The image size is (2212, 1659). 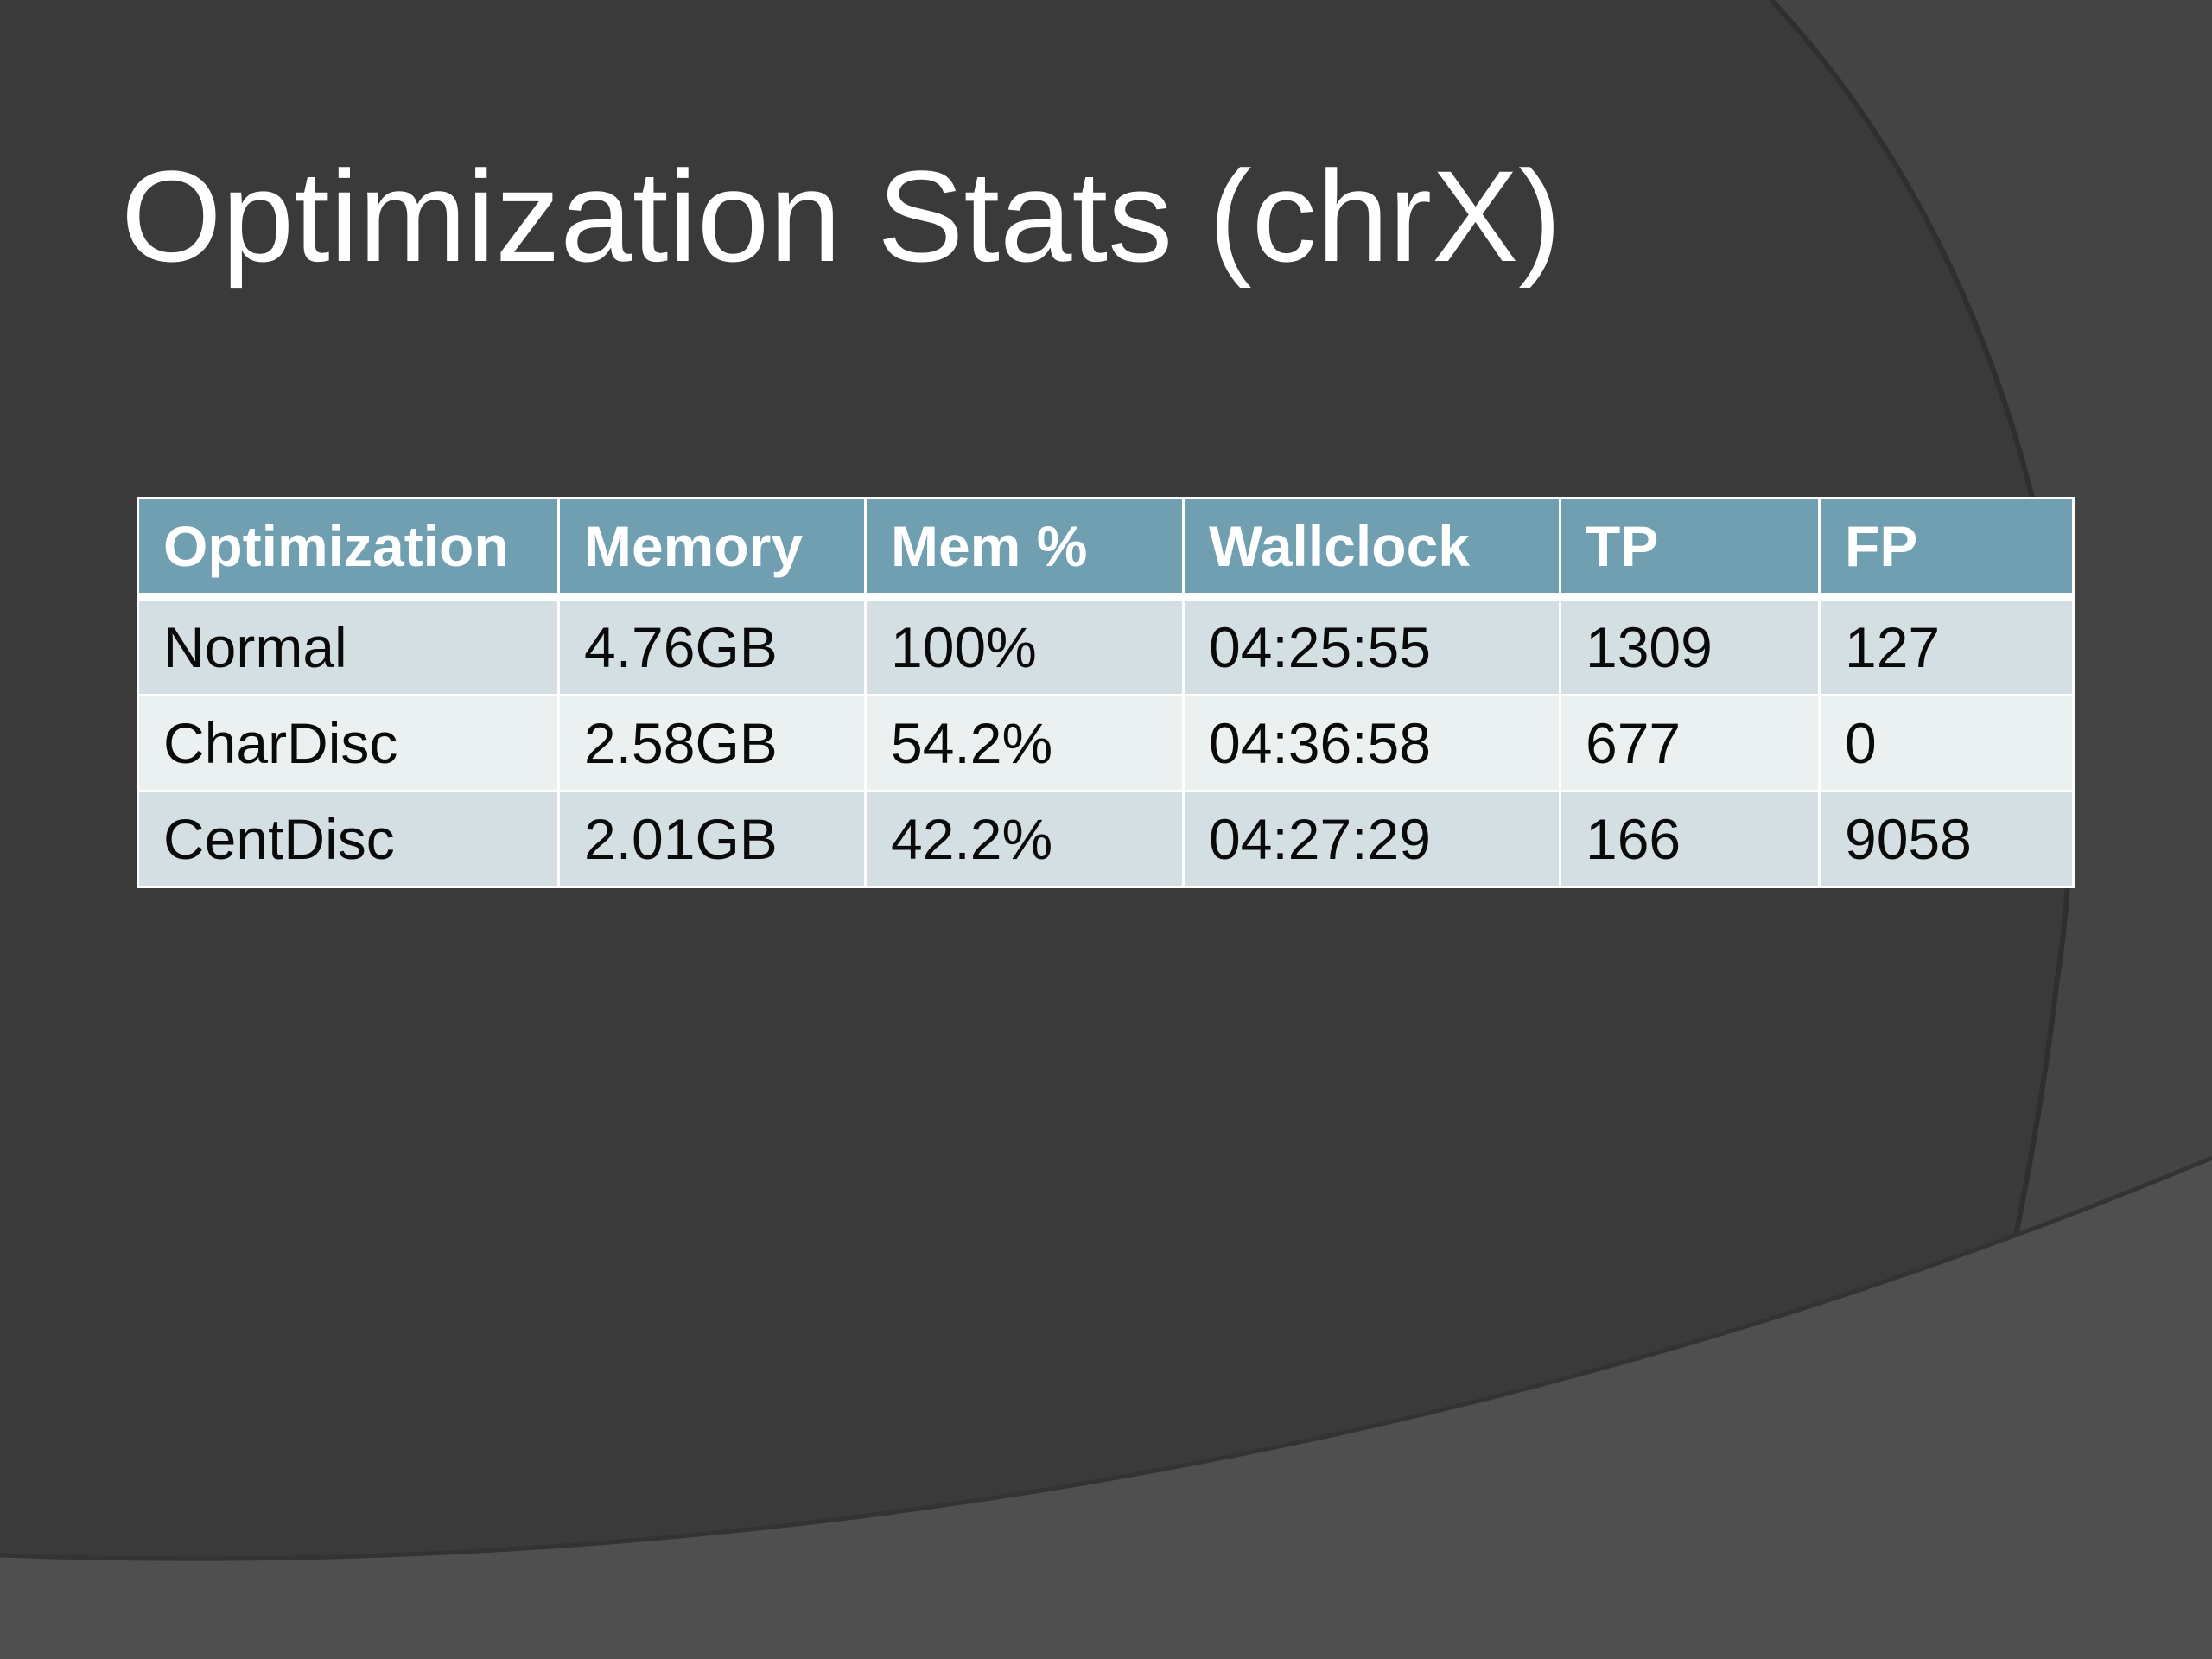 I want to click on table-cell: 9058, so click(x=1947, y=839).